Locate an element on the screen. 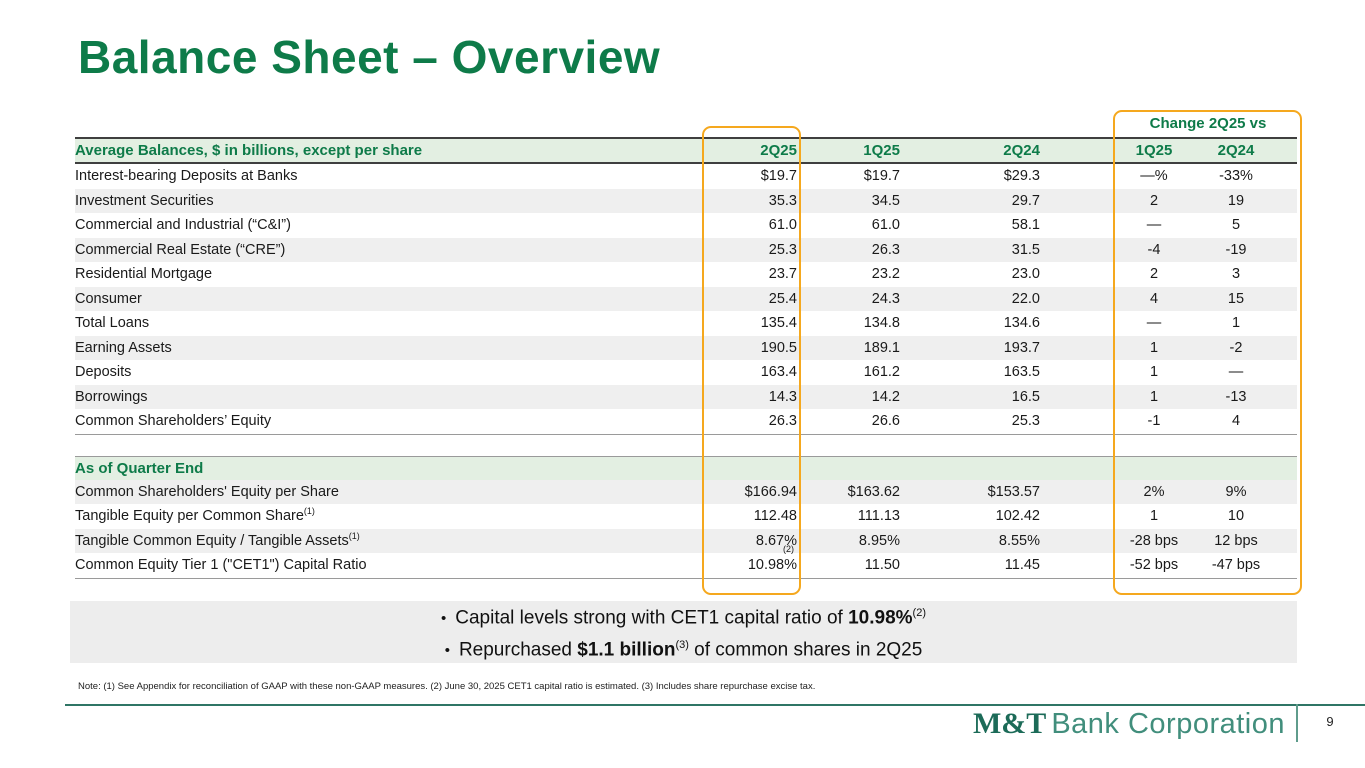  blank-spacer-row is located at coordinates (686, 445).